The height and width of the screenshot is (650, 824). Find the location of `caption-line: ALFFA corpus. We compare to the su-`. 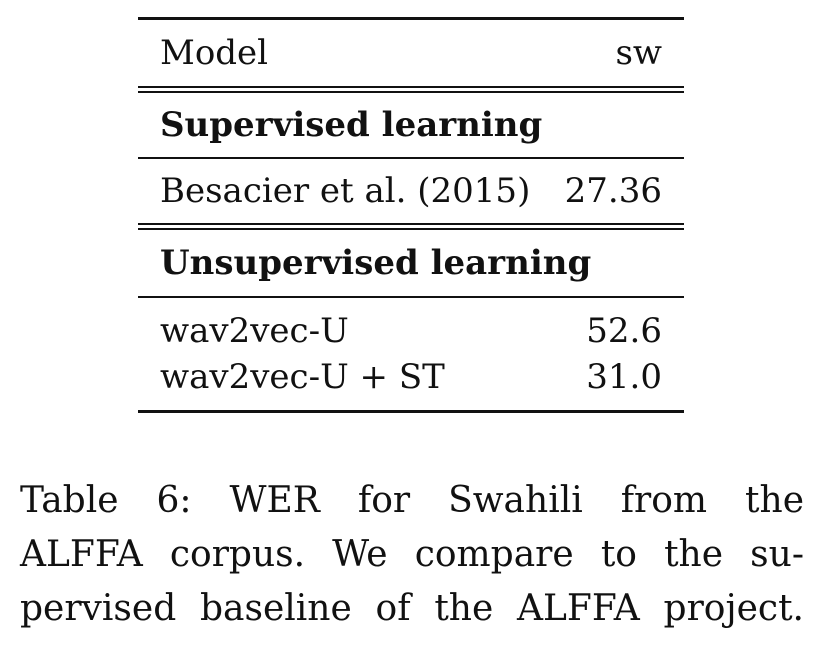

caption-line: ALFFA corpus. We compare to the su- is located at coordinates (412, 554).